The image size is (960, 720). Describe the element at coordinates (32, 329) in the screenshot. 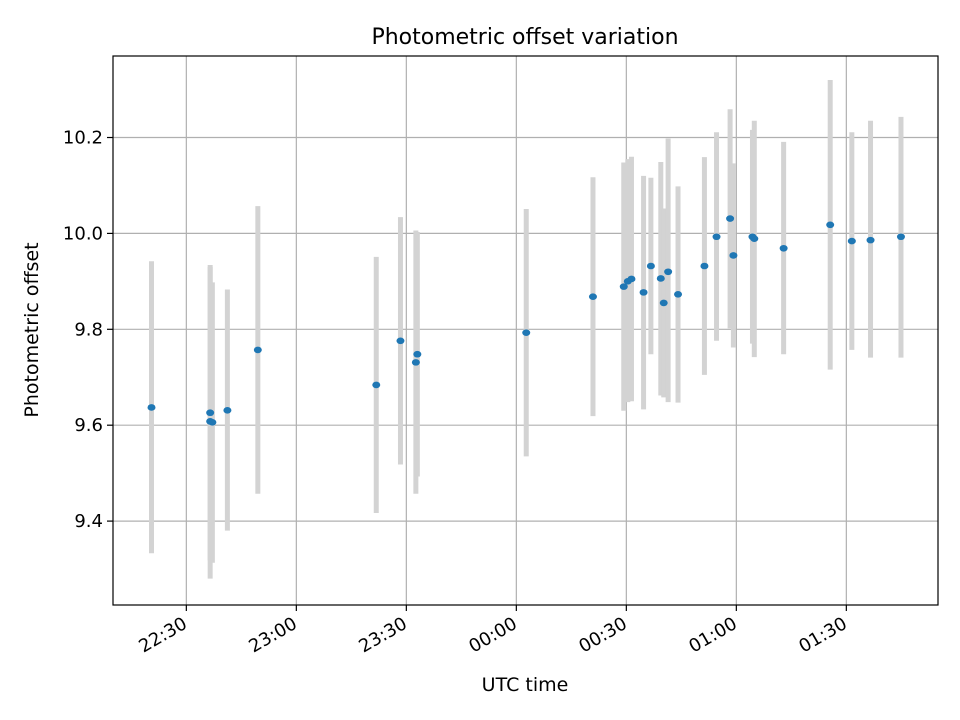

I see `y-axis-label: Photometric offset` at that location.